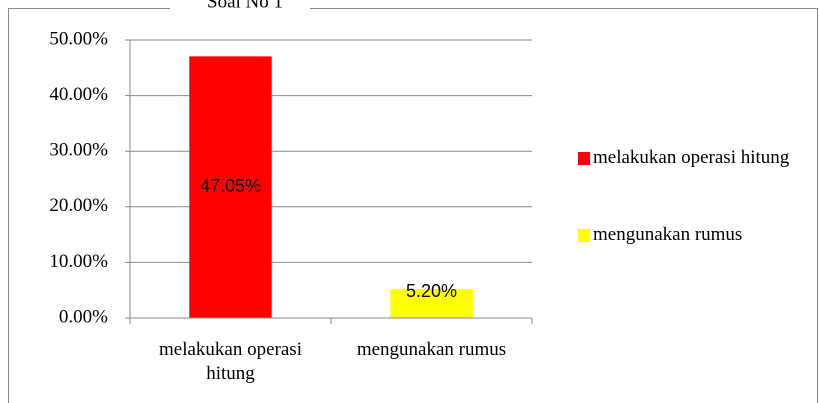  I want to click on y-tick-label: 30.00%, so click(78, 150).